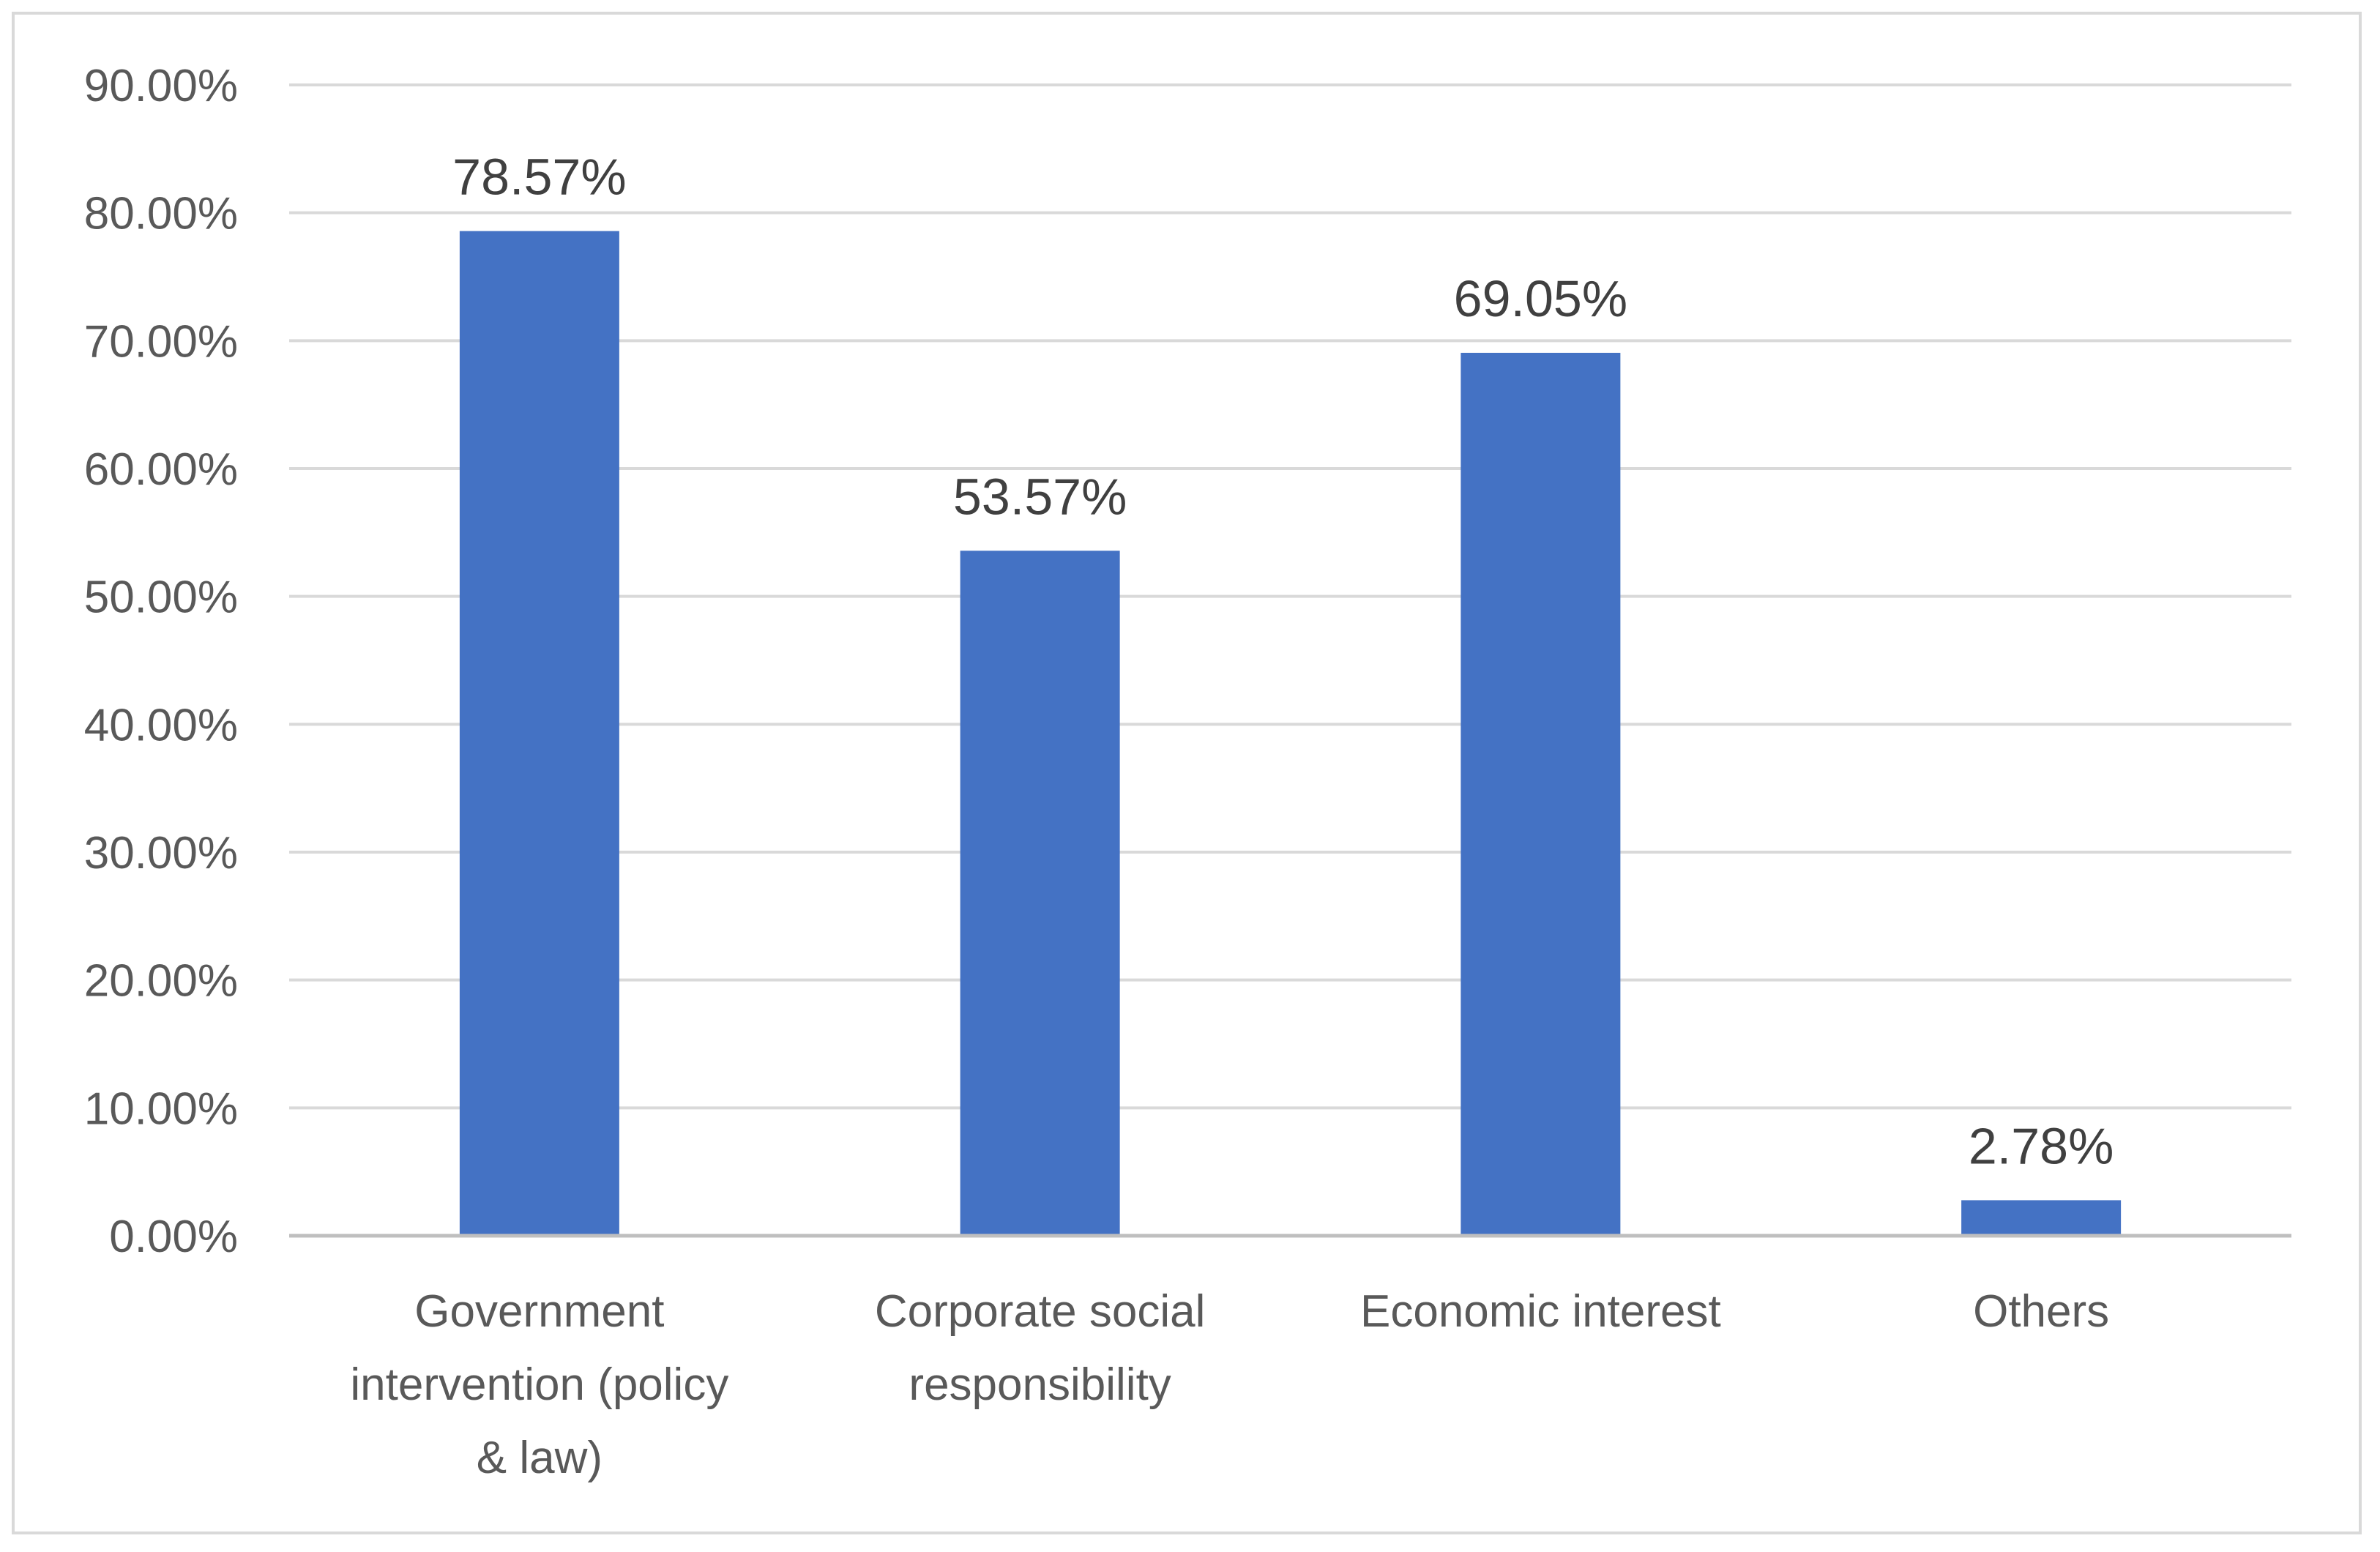 This screenshot has height=1552, width=2380. Describe the element at coordinates (1540, 1311) in the screenshot. I see `x-category-label: Economic interest` at that location.